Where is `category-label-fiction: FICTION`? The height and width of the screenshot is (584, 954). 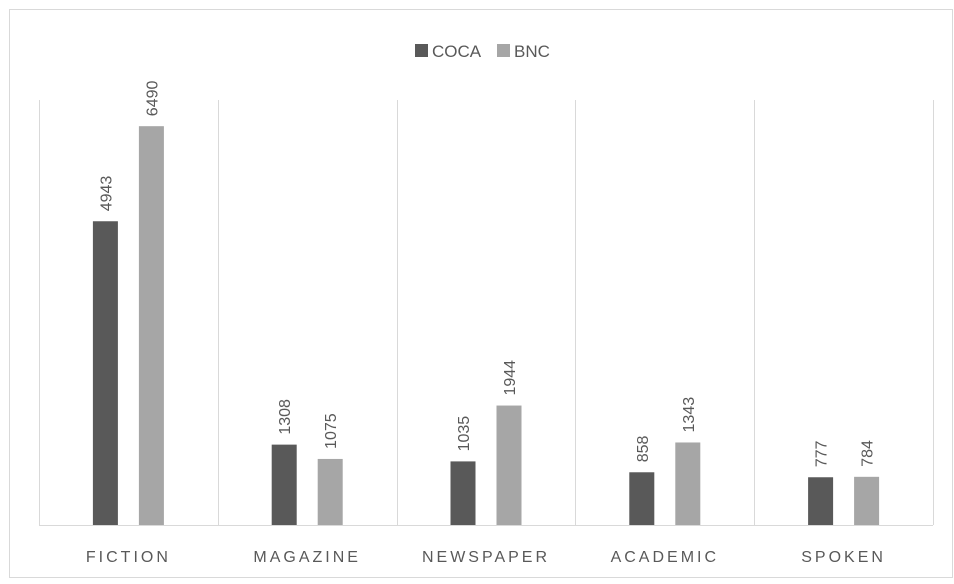 category-label-fiction: FICTION is located at coordinates (128, 557).